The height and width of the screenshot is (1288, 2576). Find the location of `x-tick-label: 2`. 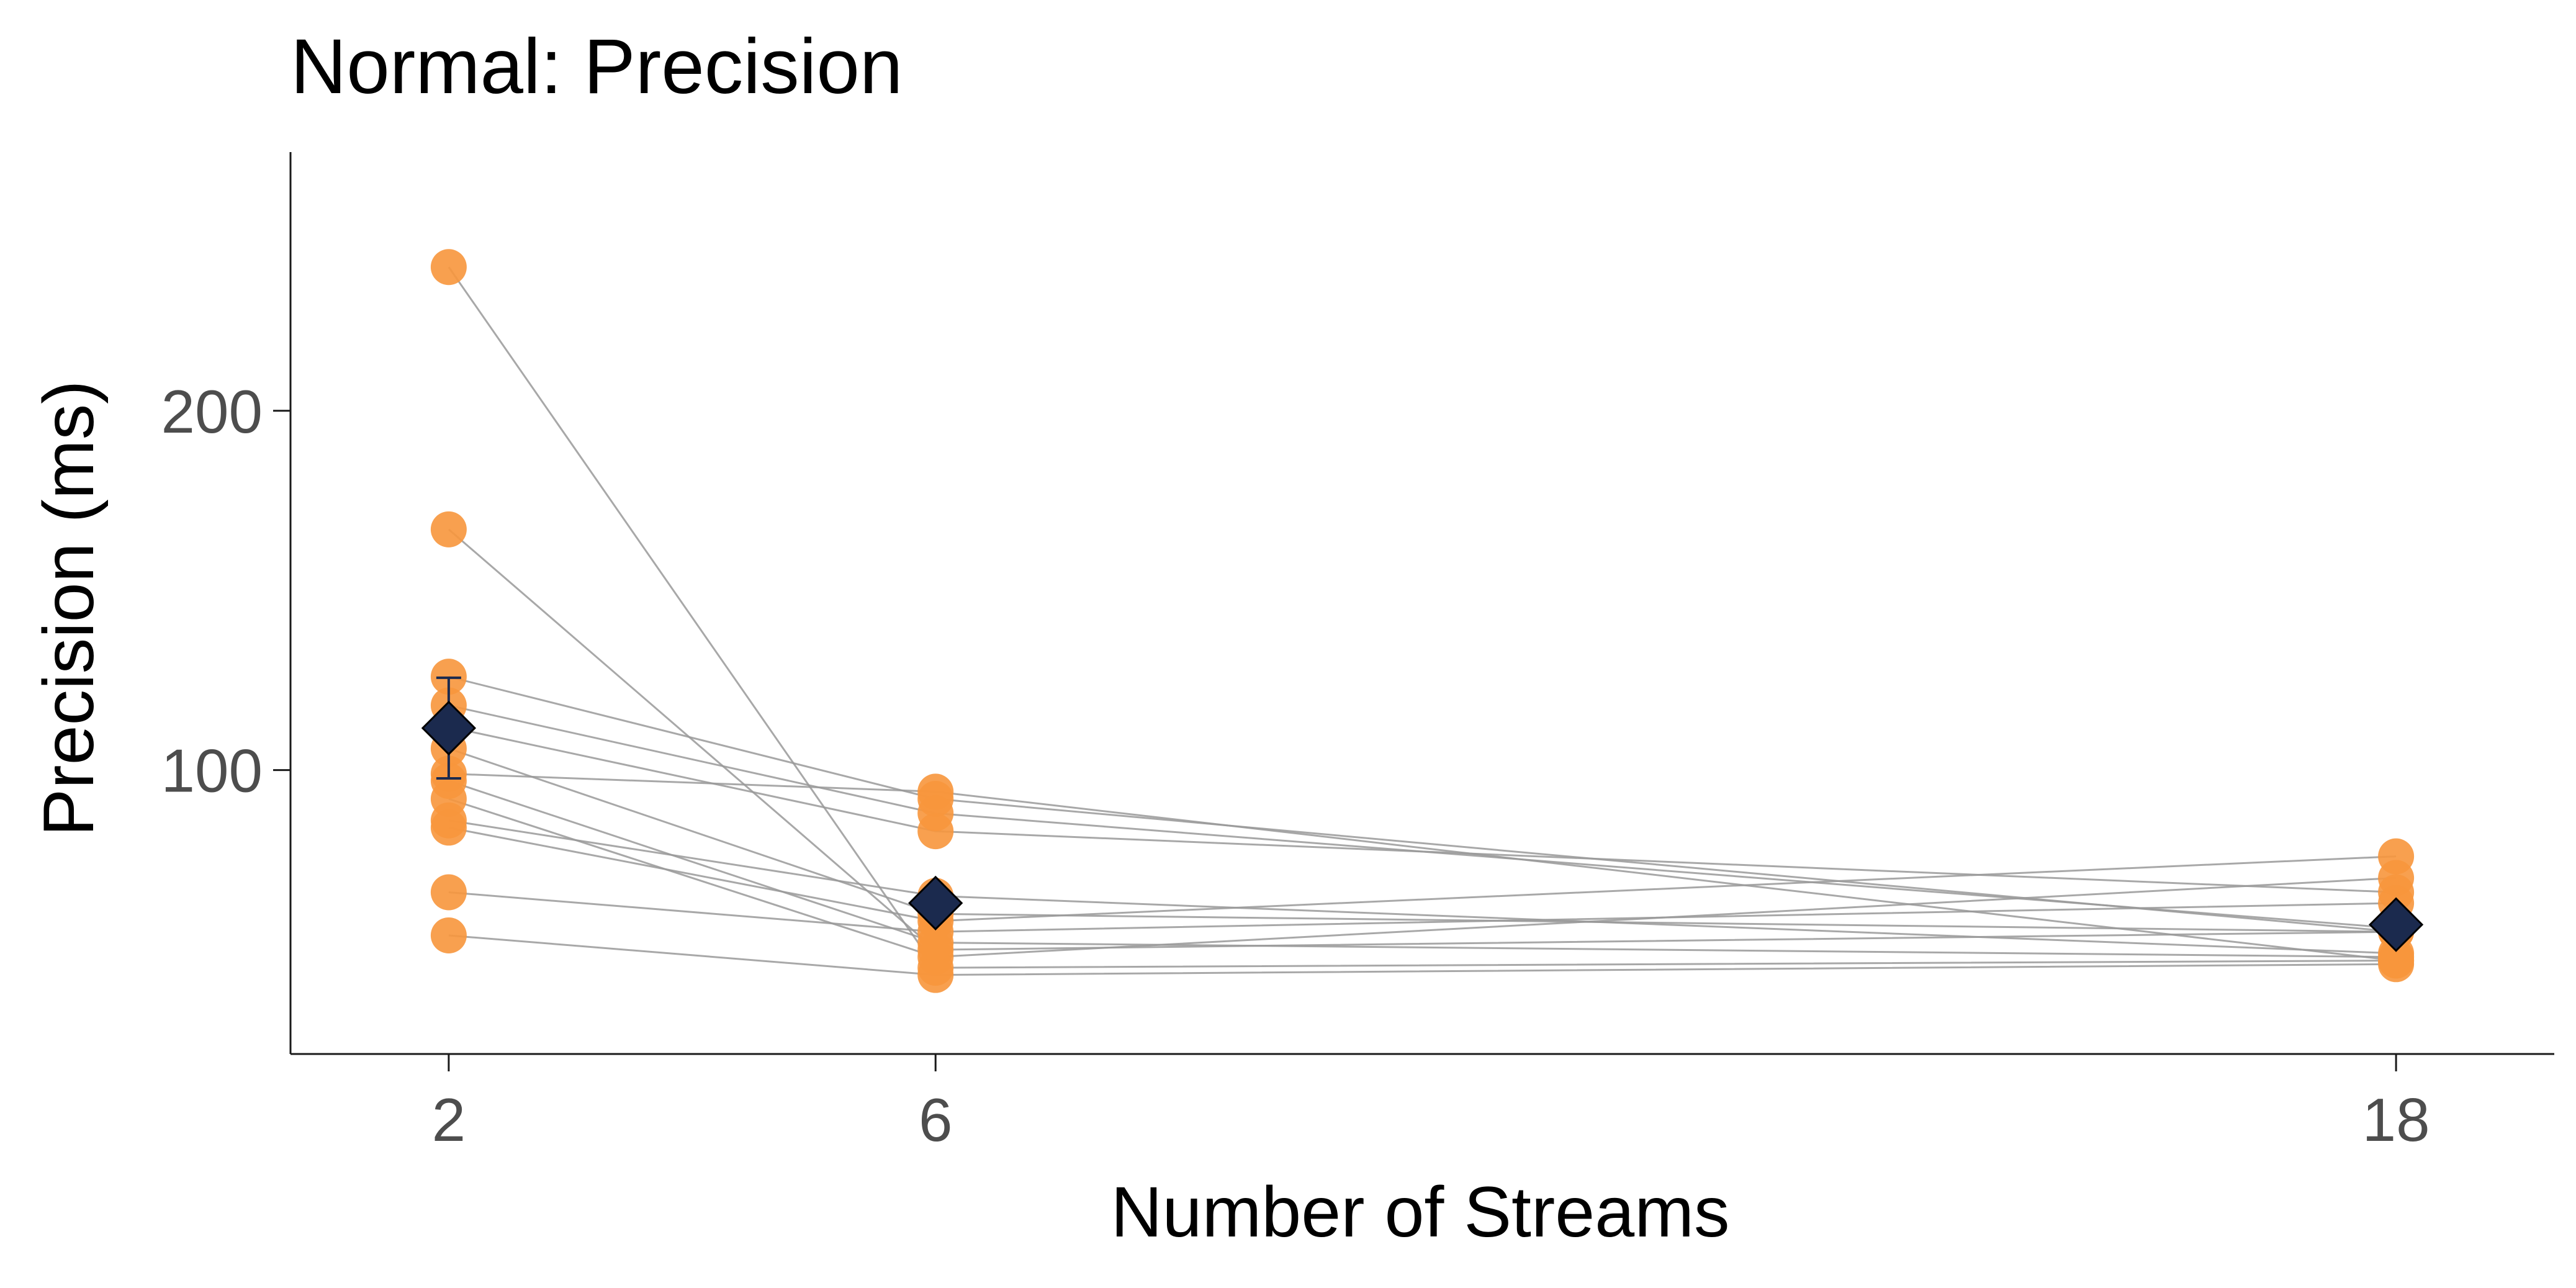

x-tick-label: 2 is located at coordinates (449, 1120).